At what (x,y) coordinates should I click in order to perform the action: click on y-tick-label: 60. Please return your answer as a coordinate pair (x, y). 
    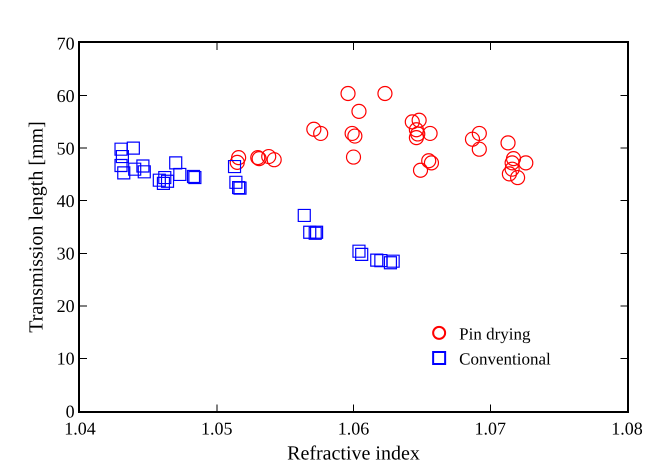
    Looking at the image, I should click on (65, 96).